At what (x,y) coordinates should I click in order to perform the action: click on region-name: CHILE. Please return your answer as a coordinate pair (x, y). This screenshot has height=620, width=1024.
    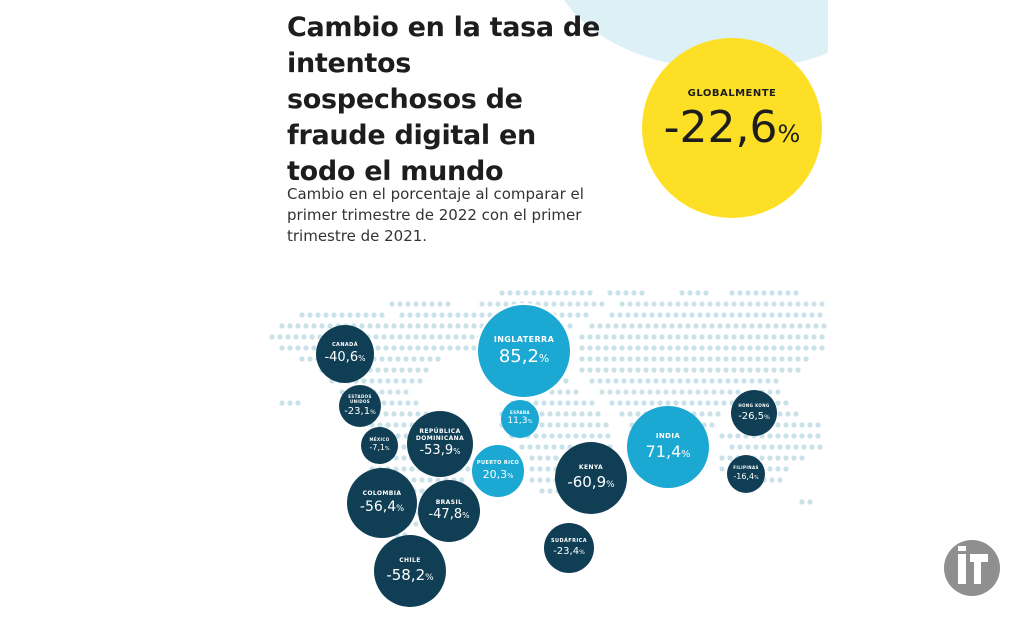
    Looking at the image, I should click on (410, 561).